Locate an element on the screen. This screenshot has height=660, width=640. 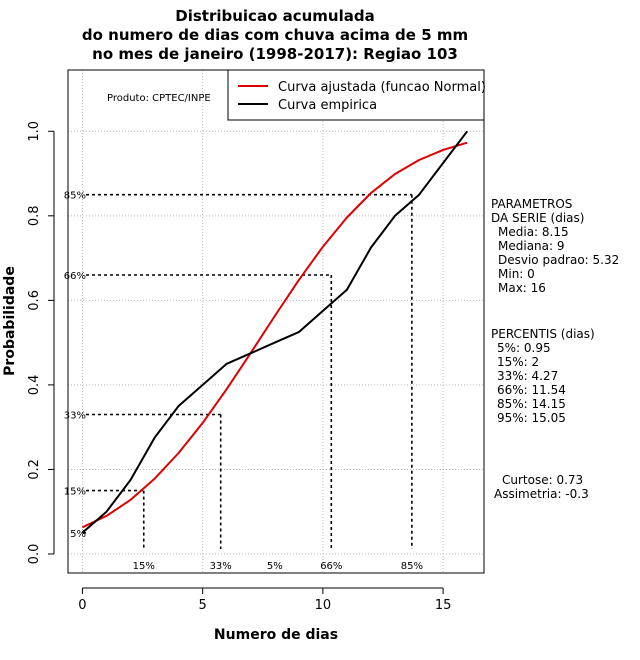
param-media: Media: 8.15 is located at coordinates (533, 232).